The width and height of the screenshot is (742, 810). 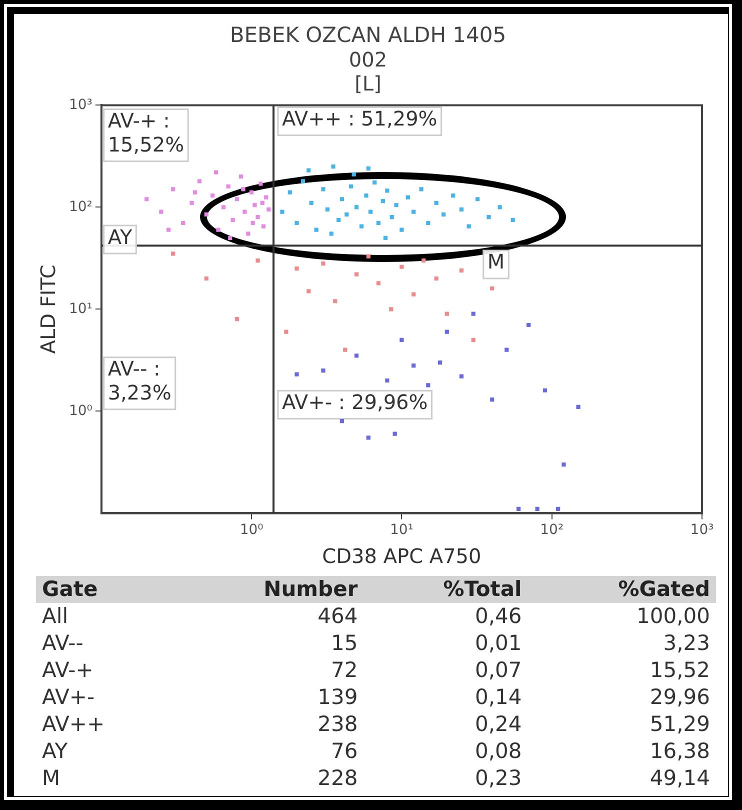 What do you see at coordinates (252, 530) in the screenshot?
I see `x-tick-label: 10⁰` at bounding box center [252, 530].